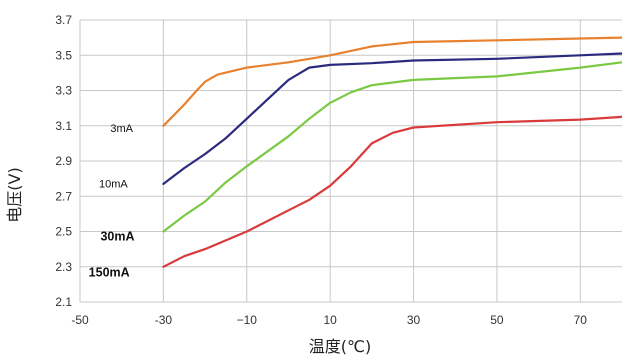 The height and width of the screenshot is (360, 622). I want to click on x-tick-label: -30, so click(164, 320).